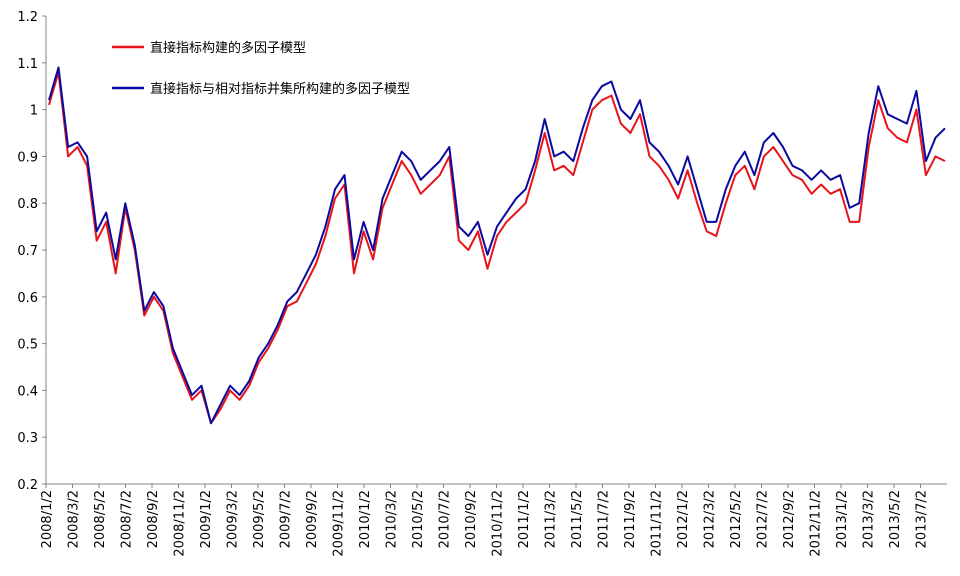  I want to click on y-tick-label: 0.7, so click(27, 251).